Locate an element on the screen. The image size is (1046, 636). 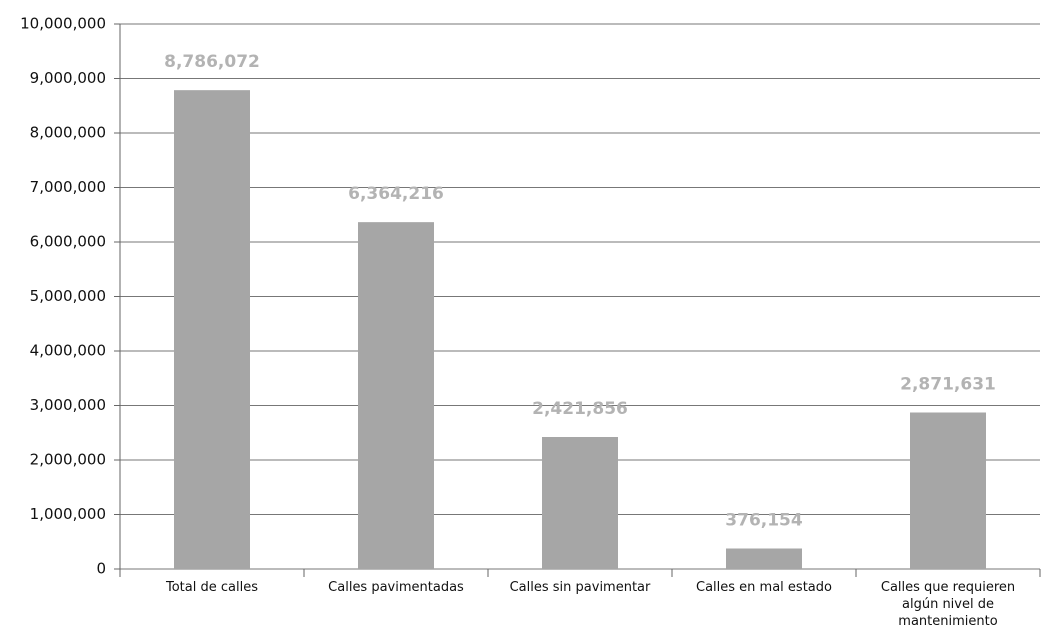
y-tick-label: 4,000,000 is located at coordinates (68, 351).